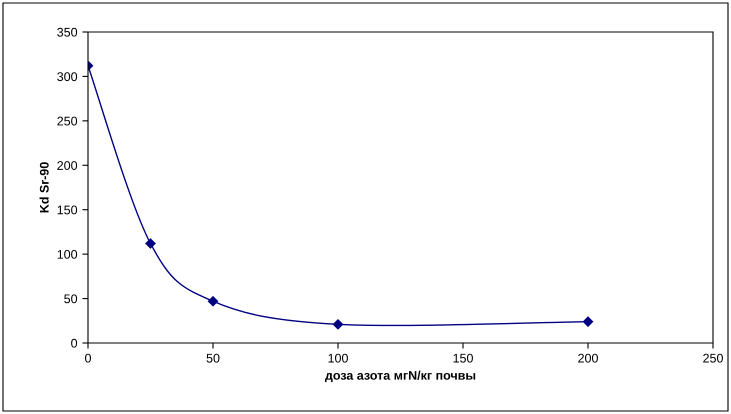 The width and height of the screenshot is (731, 414). What do you see at coordinates (67, 32) in the screenshot?
I see `y-tick-label: 350` at bounding box center [67, 32].